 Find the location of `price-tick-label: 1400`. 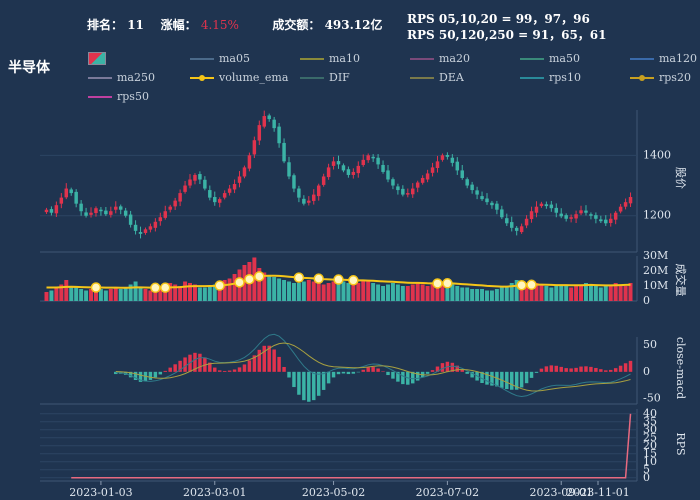

price-tick-label: 1400 is located at coordinates (657, 154).